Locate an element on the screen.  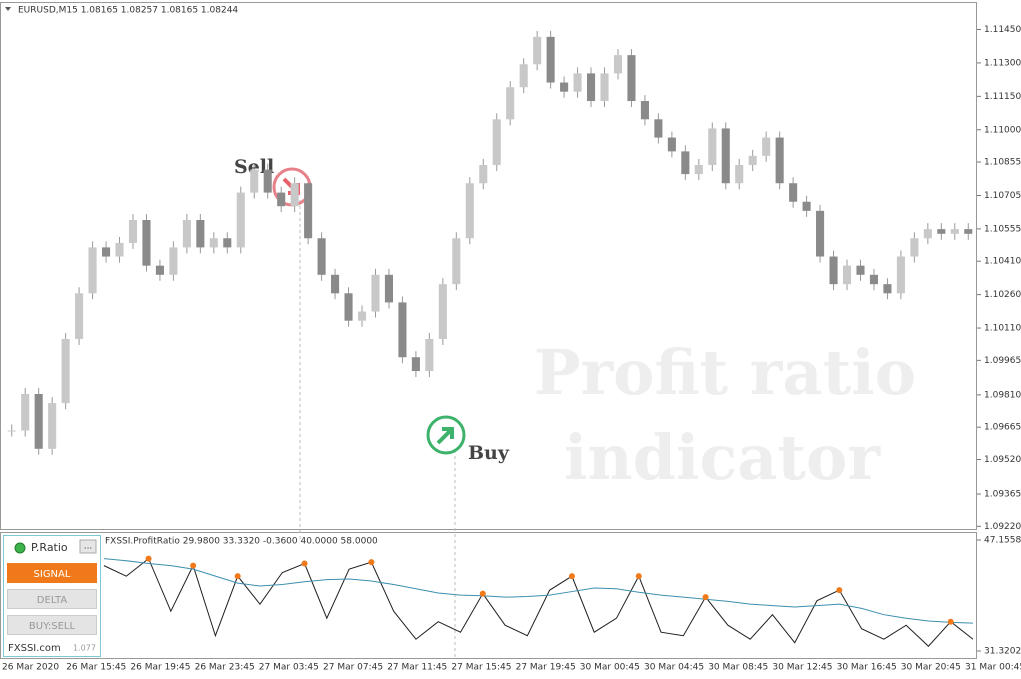
buy-icon is located at coordinates (446, 435).